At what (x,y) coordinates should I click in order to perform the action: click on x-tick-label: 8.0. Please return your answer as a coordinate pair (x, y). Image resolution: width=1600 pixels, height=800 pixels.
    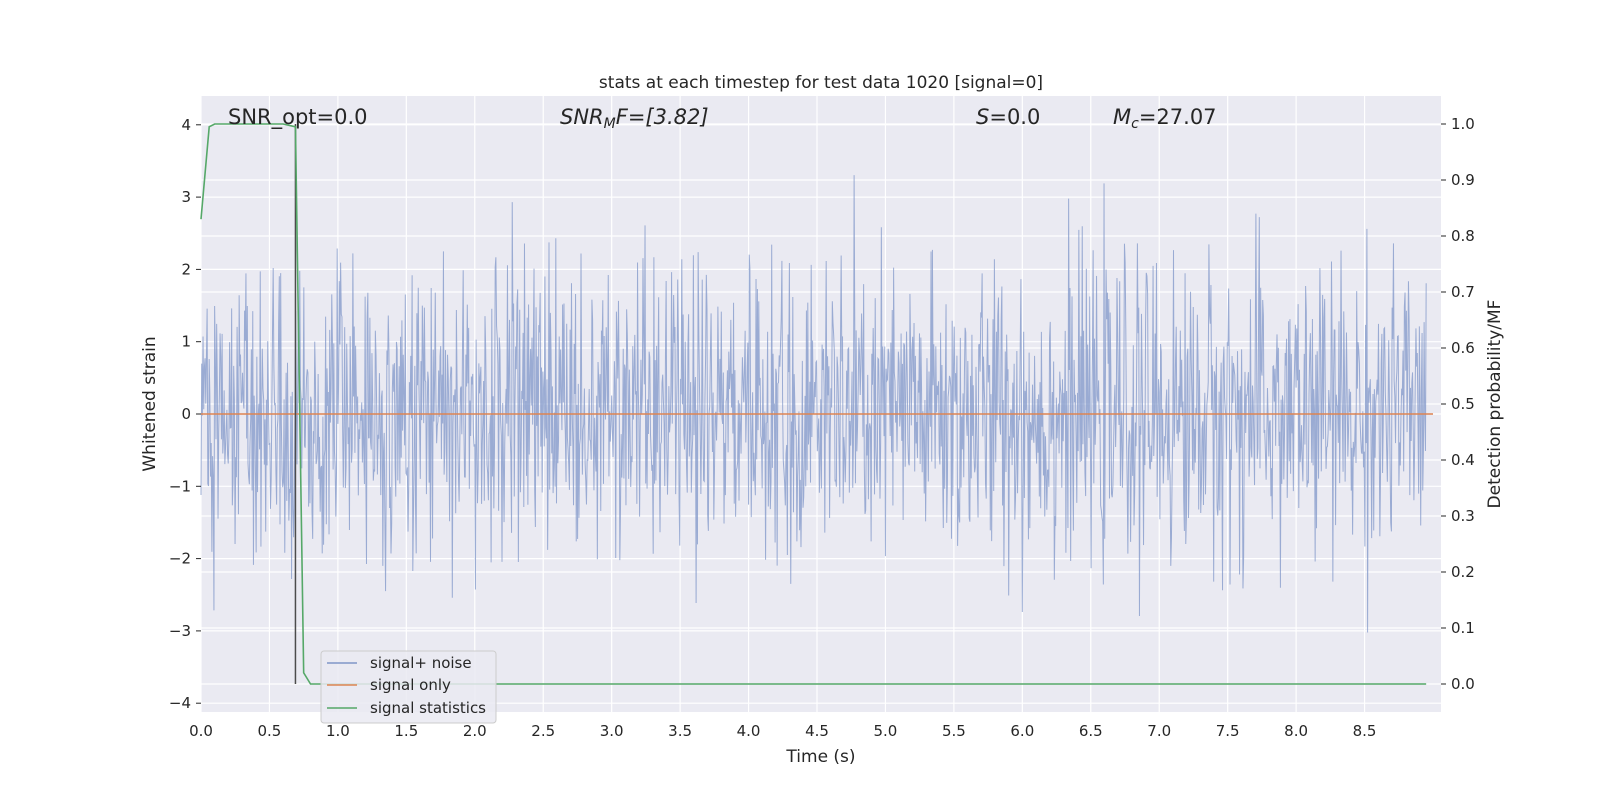
    Looking at the image, I should click on (1296, 731).